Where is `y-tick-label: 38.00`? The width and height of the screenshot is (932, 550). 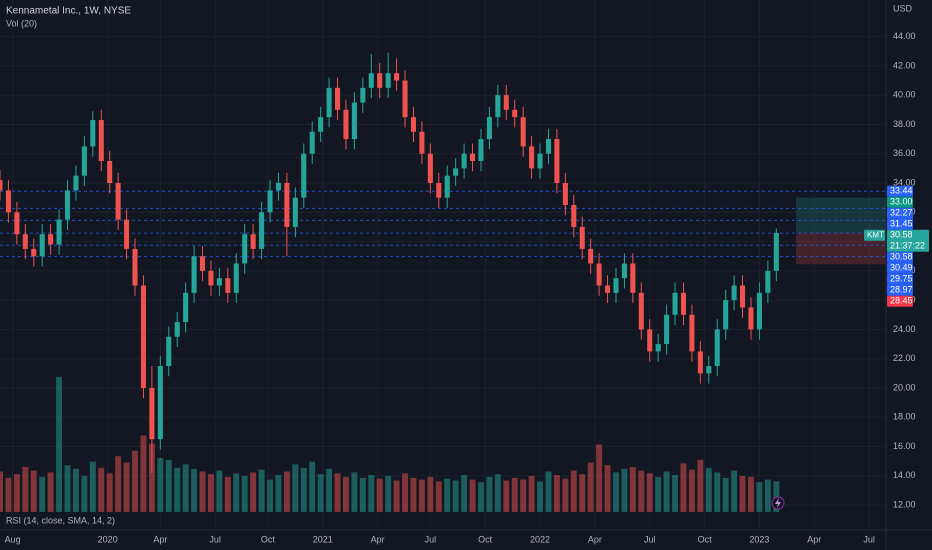
y-tick-label: 38.00 is located at coordinates (904, 124).